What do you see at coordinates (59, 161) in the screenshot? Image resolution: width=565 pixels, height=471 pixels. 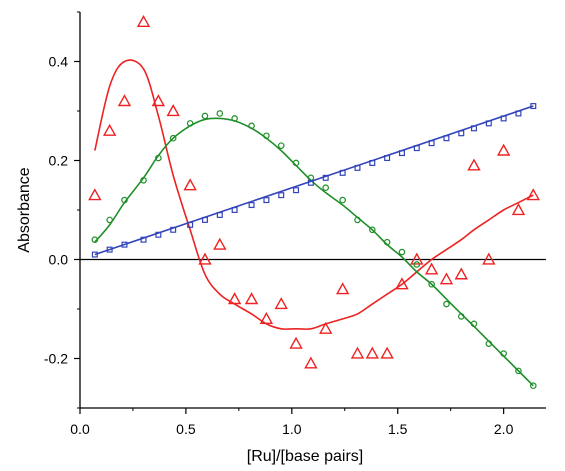 I see `y-tick-label: 0.2` at bounding box center [59, 161].